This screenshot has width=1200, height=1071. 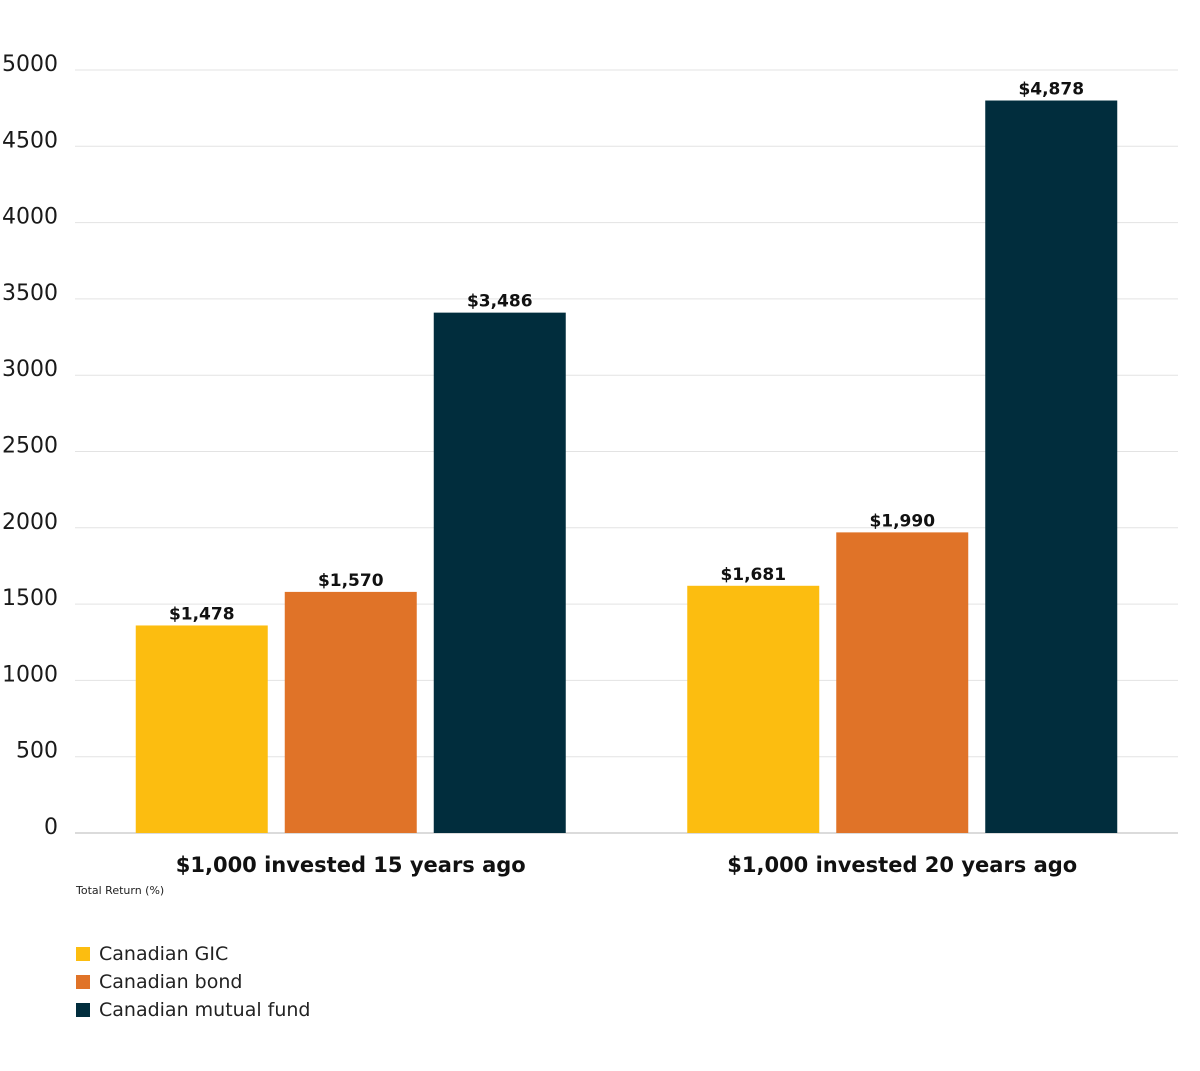 I want to click on legend-label: Canadian mutual fund, so click(x=205, y=1010).